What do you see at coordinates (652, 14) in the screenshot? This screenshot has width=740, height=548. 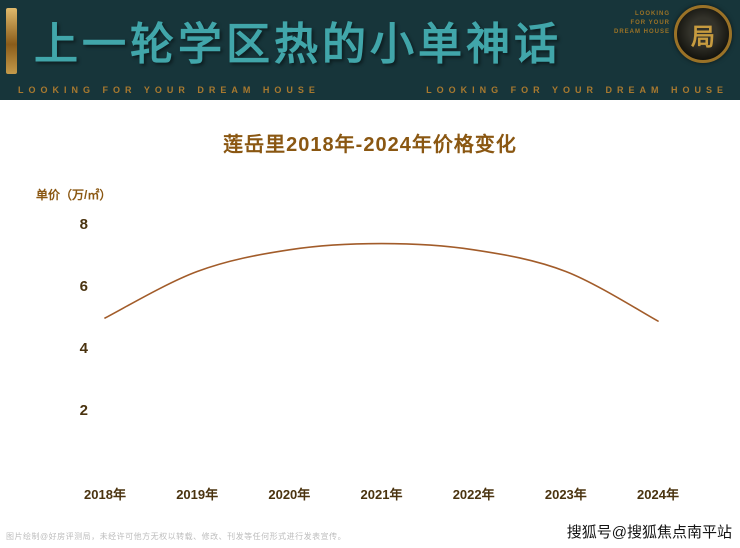 I see `logo-caption-line: LOOKING` at bounding box center [652, 14].